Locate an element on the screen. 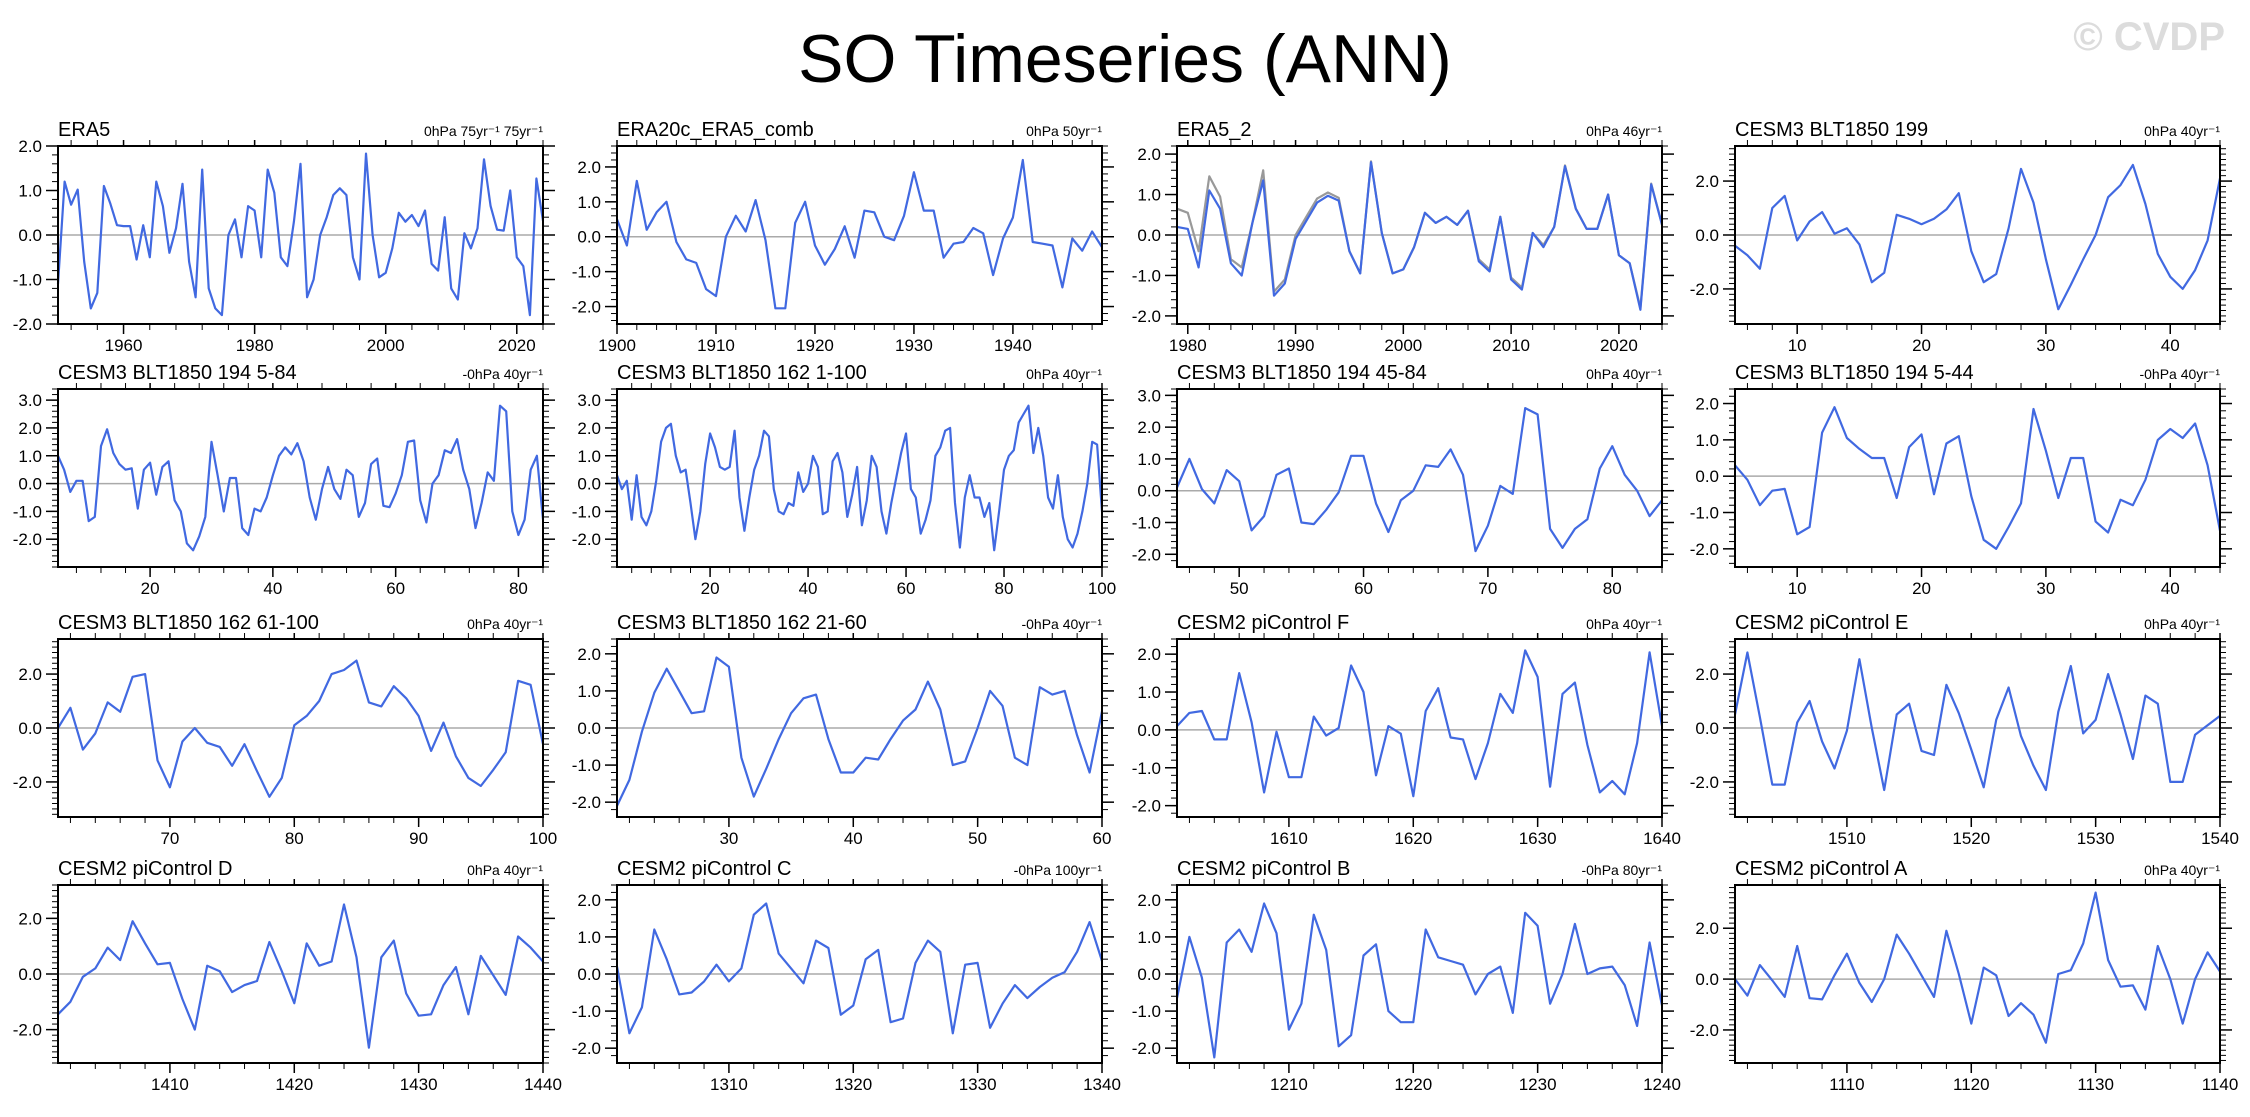 This screenshot has height=1117, width=2250. x-tick-label: 2000 is located at coordinates (1403, 345).